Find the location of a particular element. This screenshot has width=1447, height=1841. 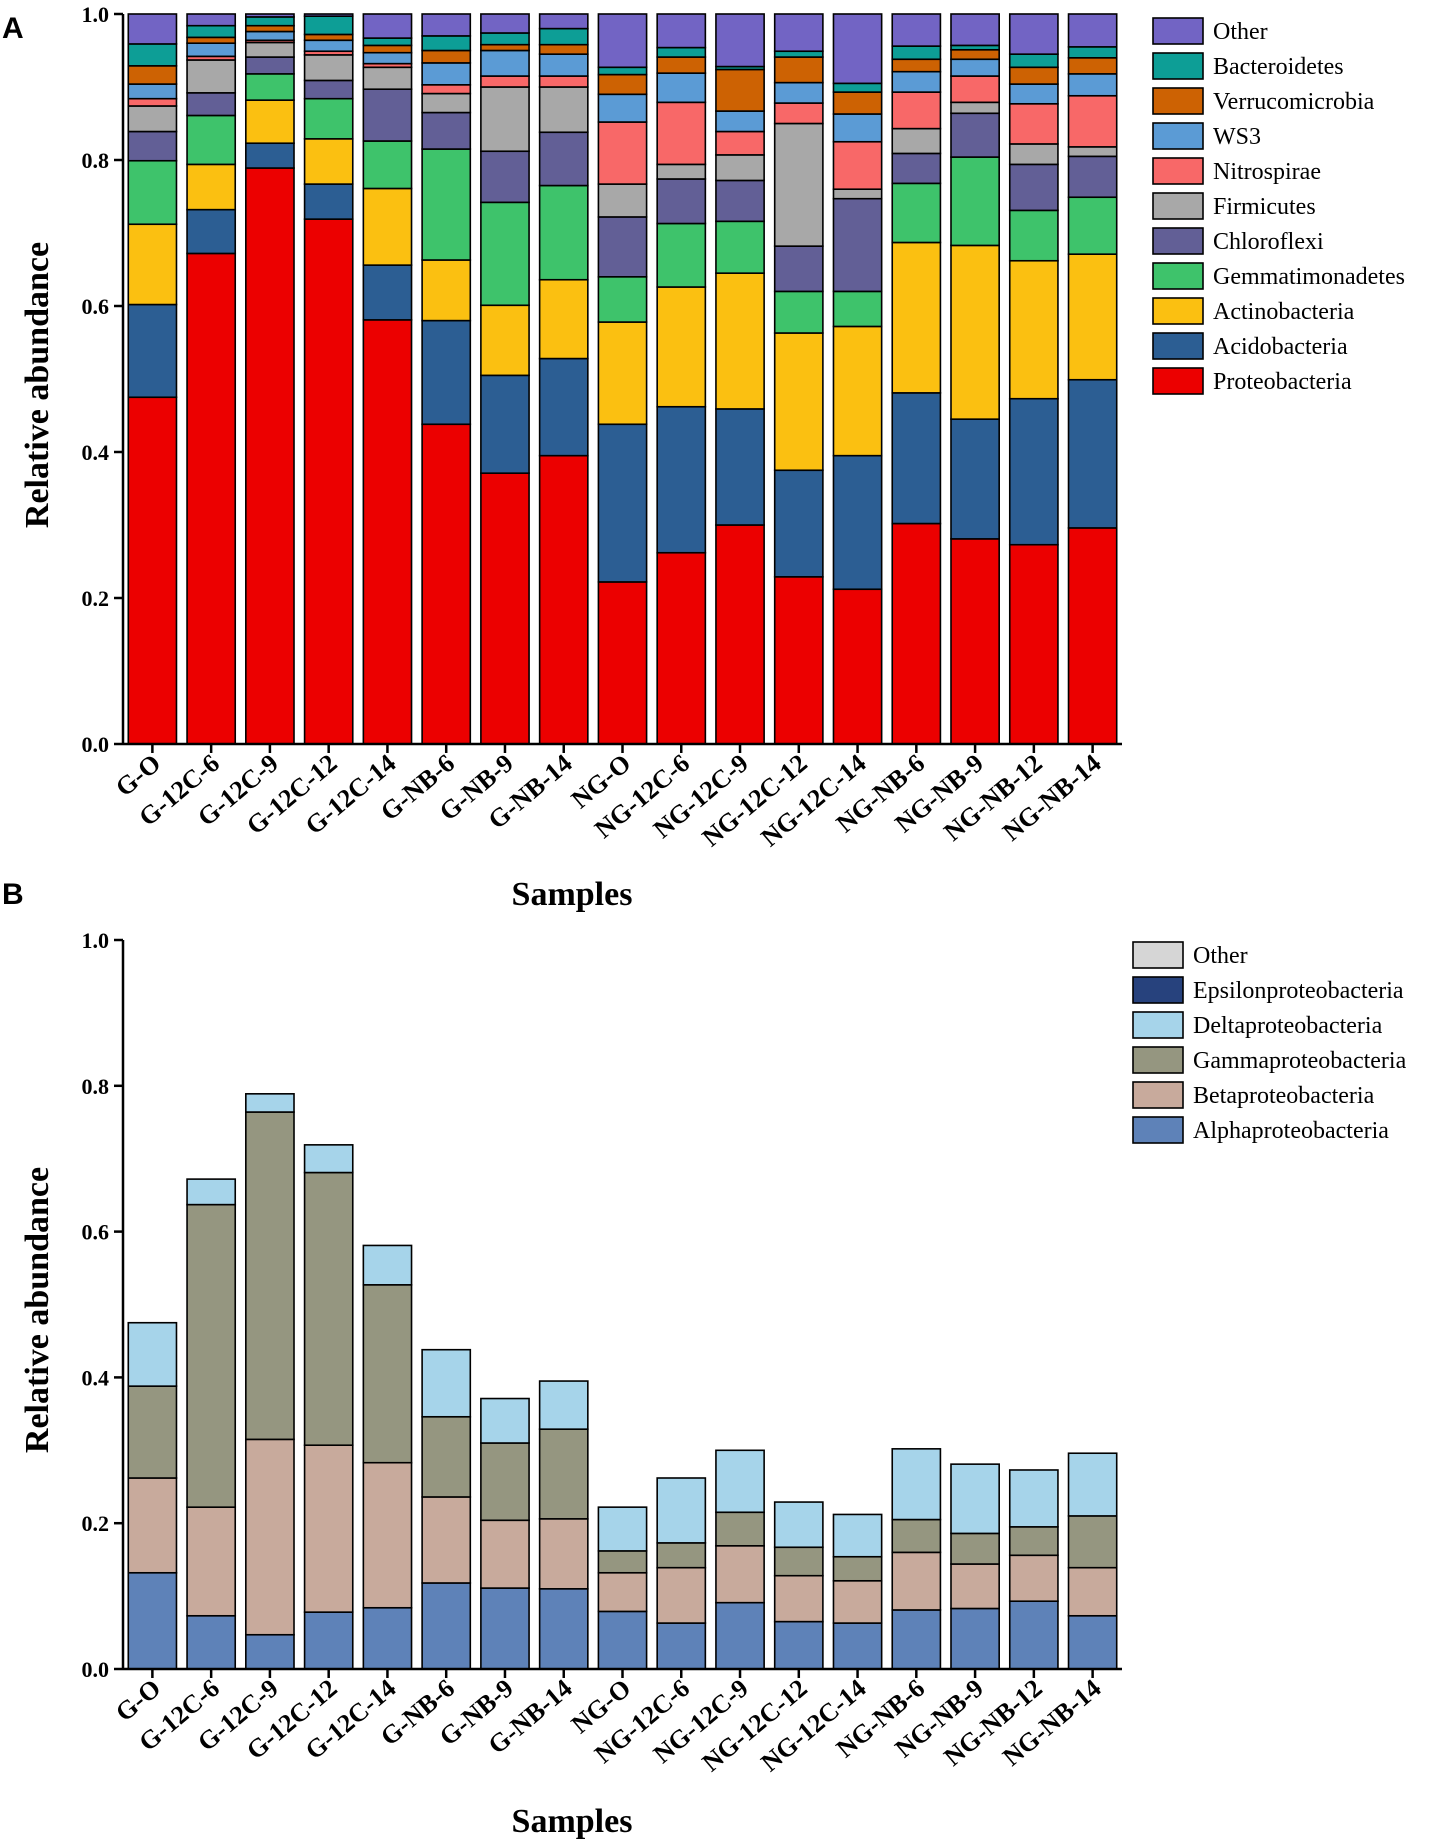

b-bar-ng-nb-6-betaproteobacteria is located at coordinates (916, 1581).